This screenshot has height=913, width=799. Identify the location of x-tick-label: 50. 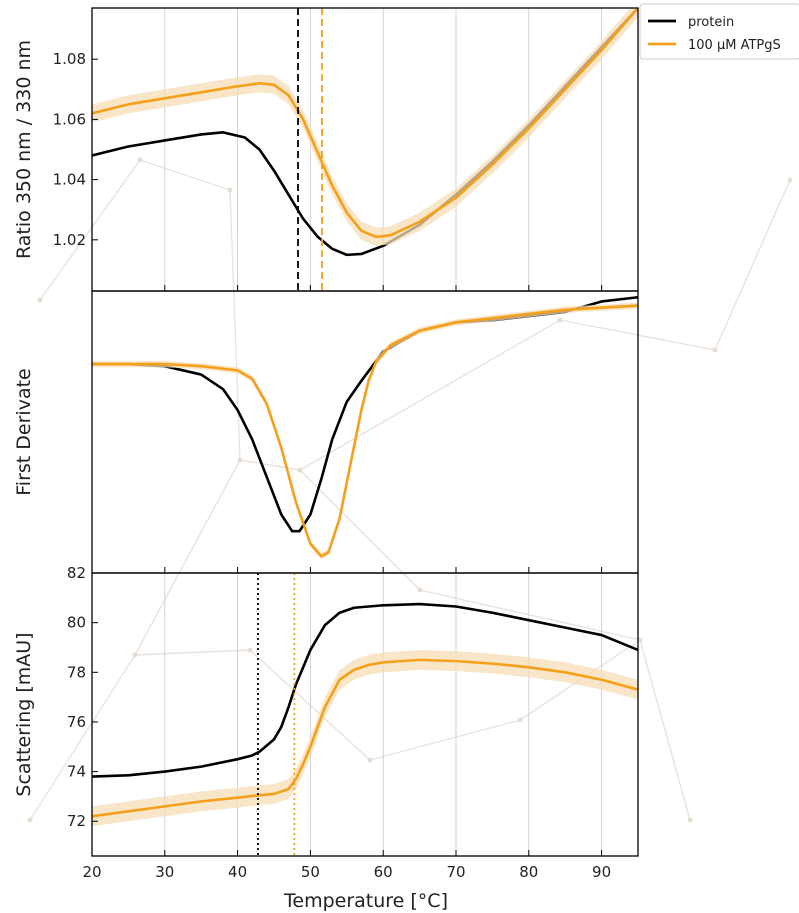
(310, 872).